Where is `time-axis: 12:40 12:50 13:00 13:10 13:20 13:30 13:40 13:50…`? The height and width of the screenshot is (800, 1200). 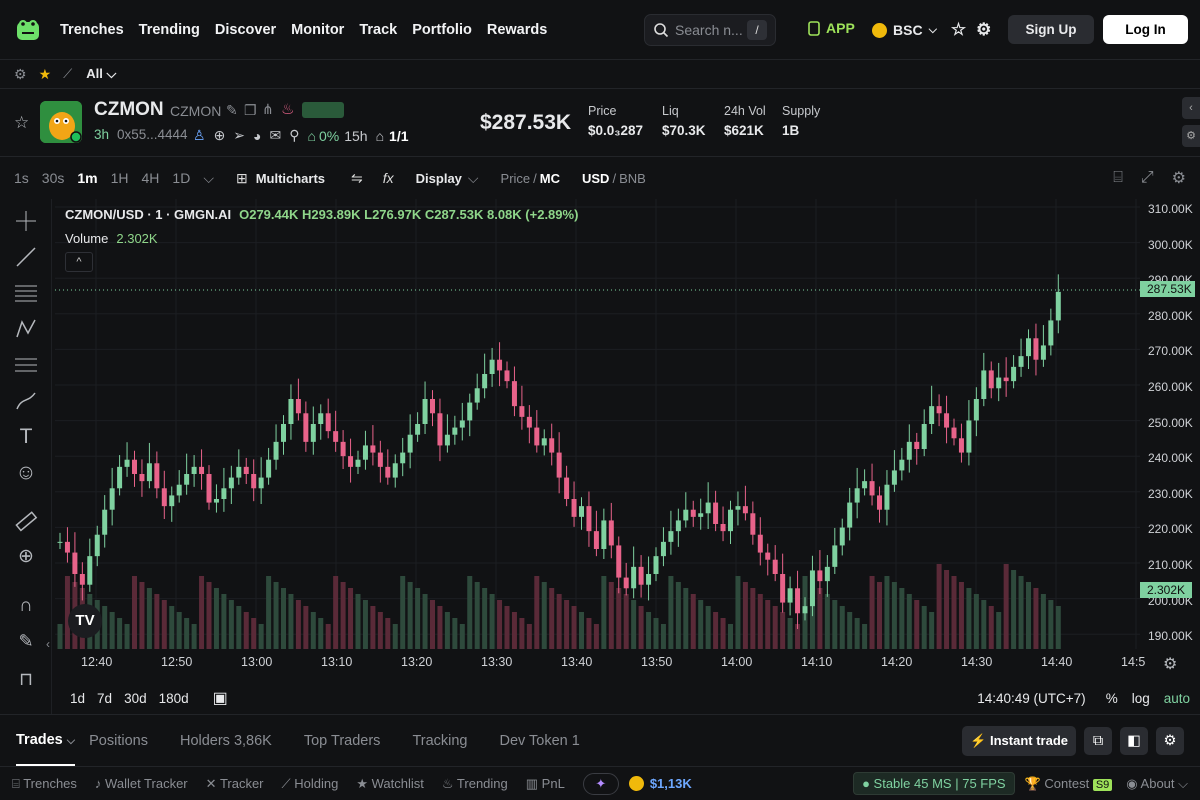 time-axis: 12:40 12:50 13:00 13:10 13:20 13:30 13:40 13:50… is located at coordinates (600, 663).